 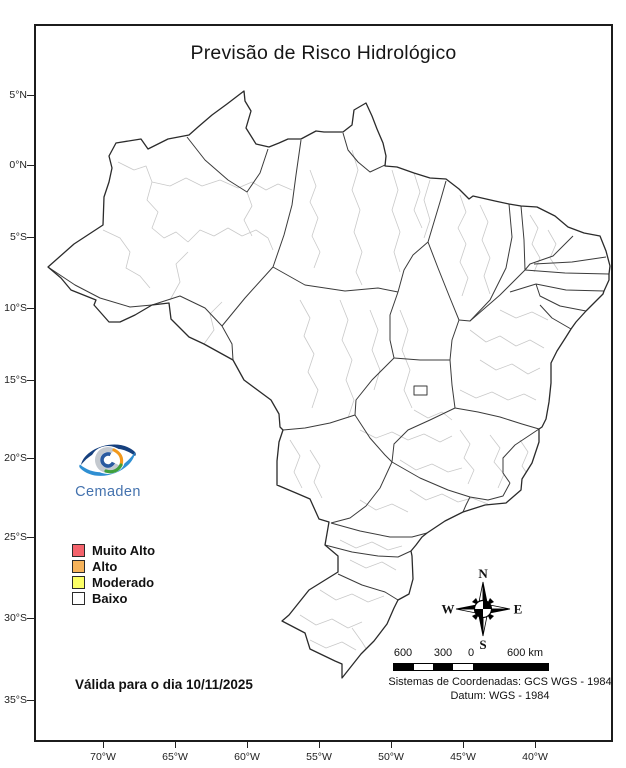 What do you see at coordinates (391, 757) in the screenshot?
I see `lon-label: 50°W` at bounding box center [391, 757].